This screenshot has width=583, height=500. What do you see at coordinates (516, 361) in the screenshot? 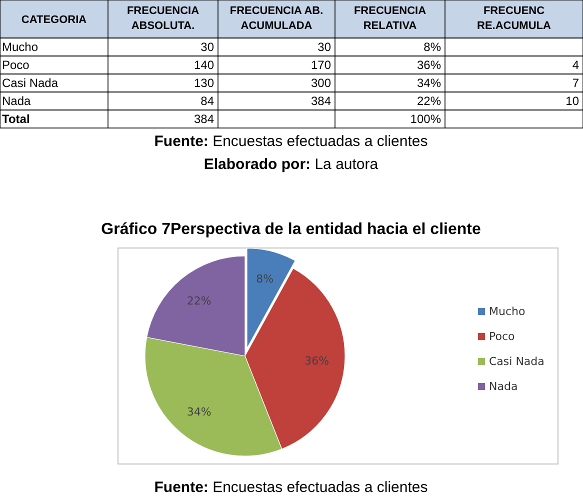
I see `legend-label: Casi Nada` at bounding box center [516, 361].